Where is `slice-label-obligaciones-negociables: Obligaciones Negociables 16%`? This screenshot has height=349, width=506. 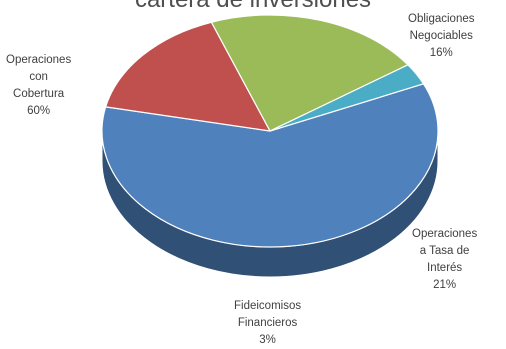
slice-label-obligaciones-negociables: Obligaciones Negociables 16% is located at coordinates (441, 36).